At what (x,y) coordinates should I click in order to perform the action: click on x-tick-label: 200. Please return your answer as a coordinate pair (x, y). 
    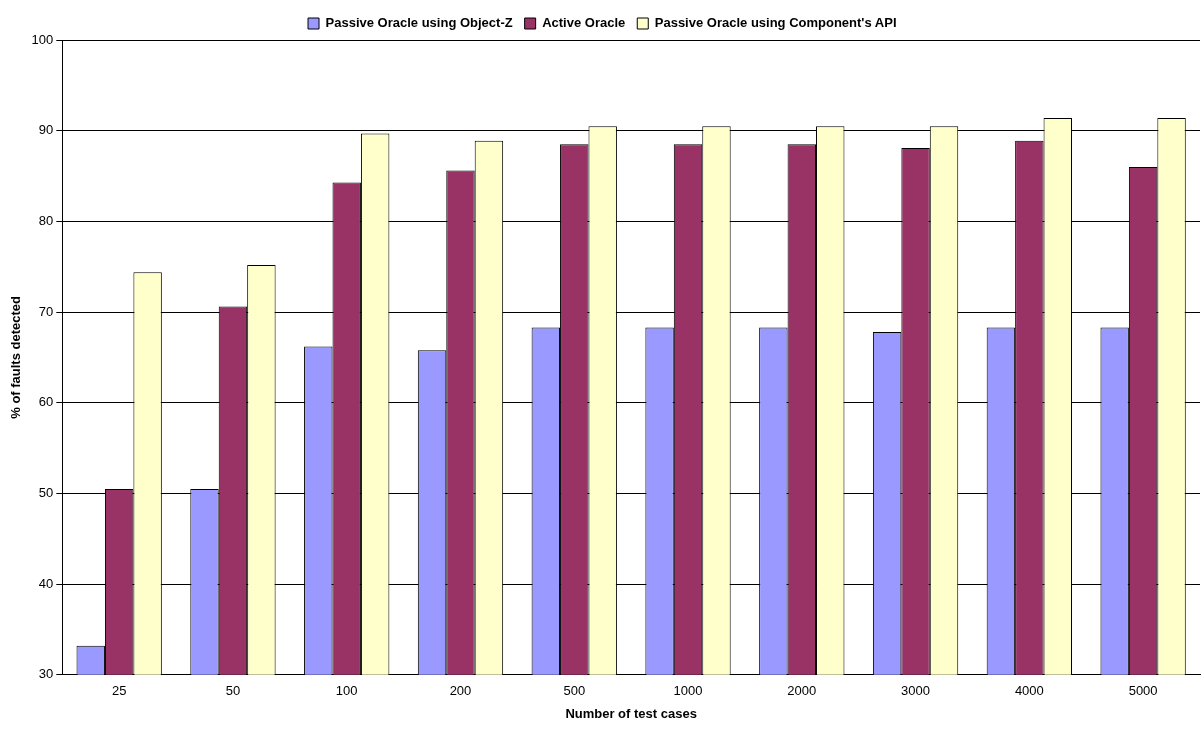
    Looking at the image, I should click on (460, 691).